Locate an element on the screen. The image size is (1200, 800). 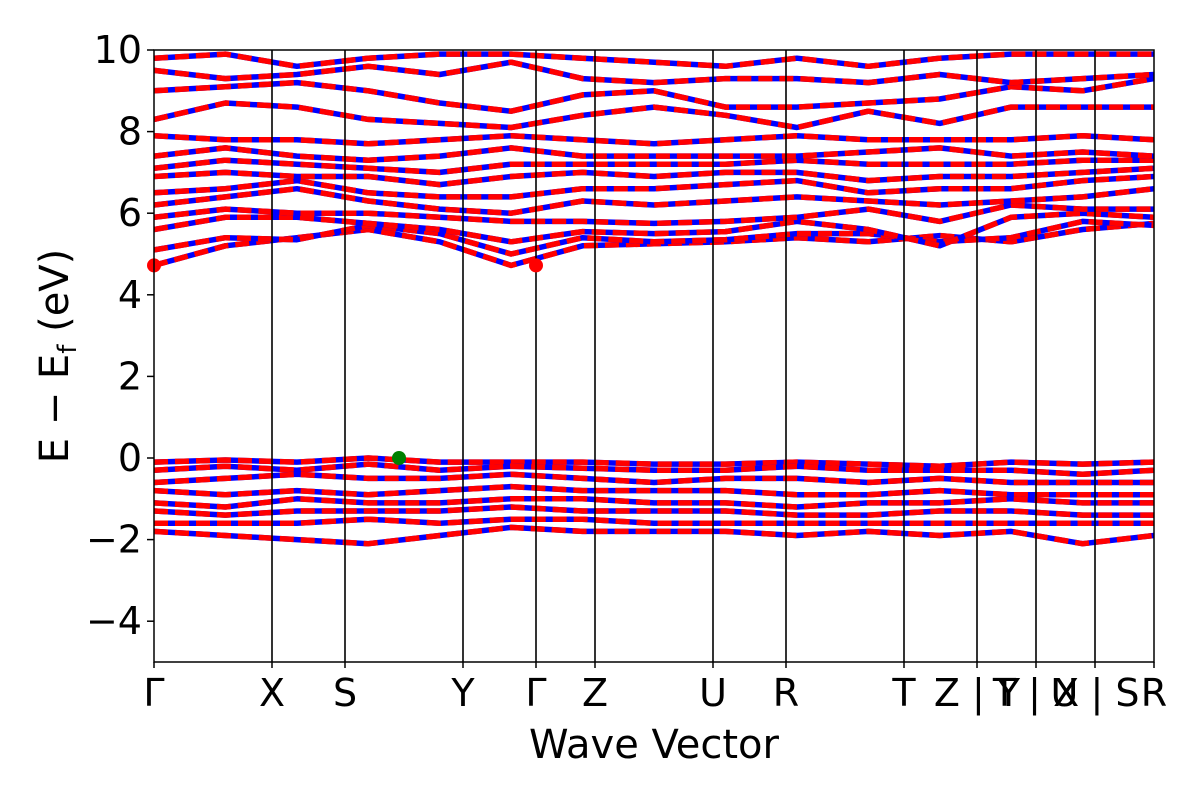
x-tick-label: U is located at coordinates (713, 693).